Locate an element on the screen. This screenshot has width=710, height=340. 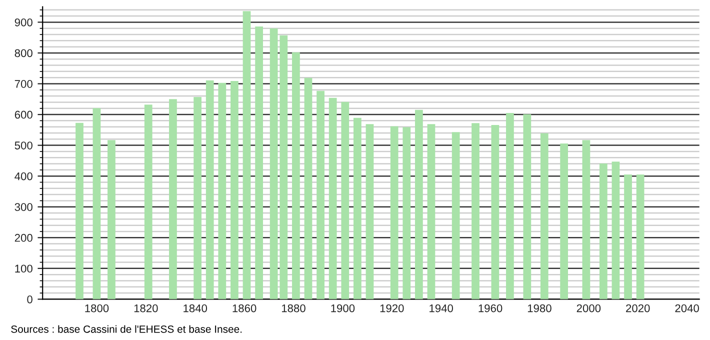
x-tick-label: 1840 is located at coordinates (196, 308).